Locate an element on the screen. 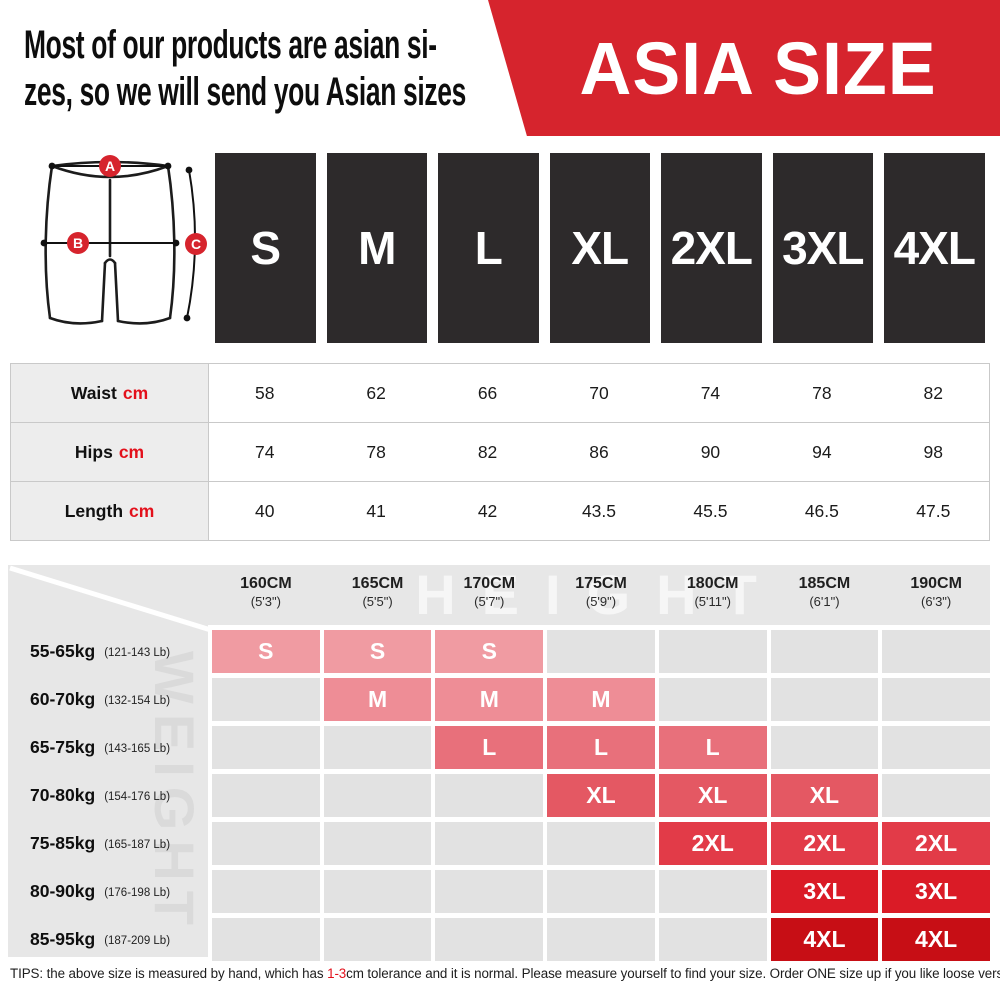  column-header: 165CM (5'5") is located at coordinates (377, 592).